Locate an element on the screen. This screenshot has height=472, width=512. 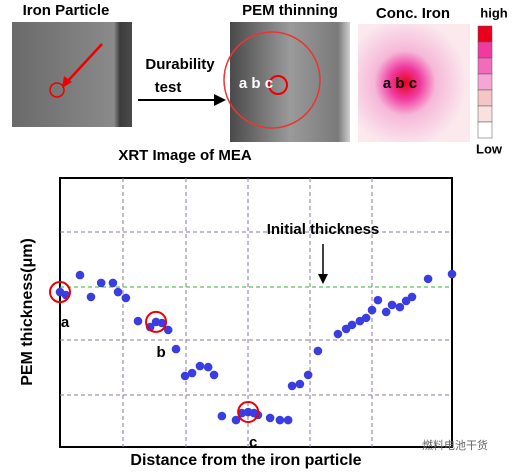
y-axis-label: PEM thickness(μm) is located at coordinates (27, 312).